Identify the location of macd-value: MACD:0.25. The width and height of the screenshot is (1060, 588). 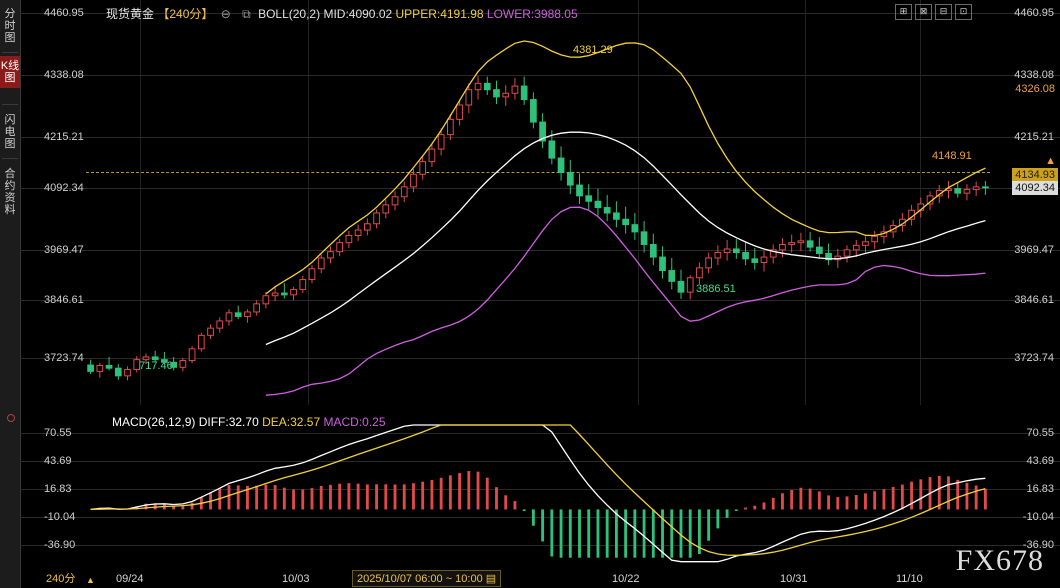
(354, 422).